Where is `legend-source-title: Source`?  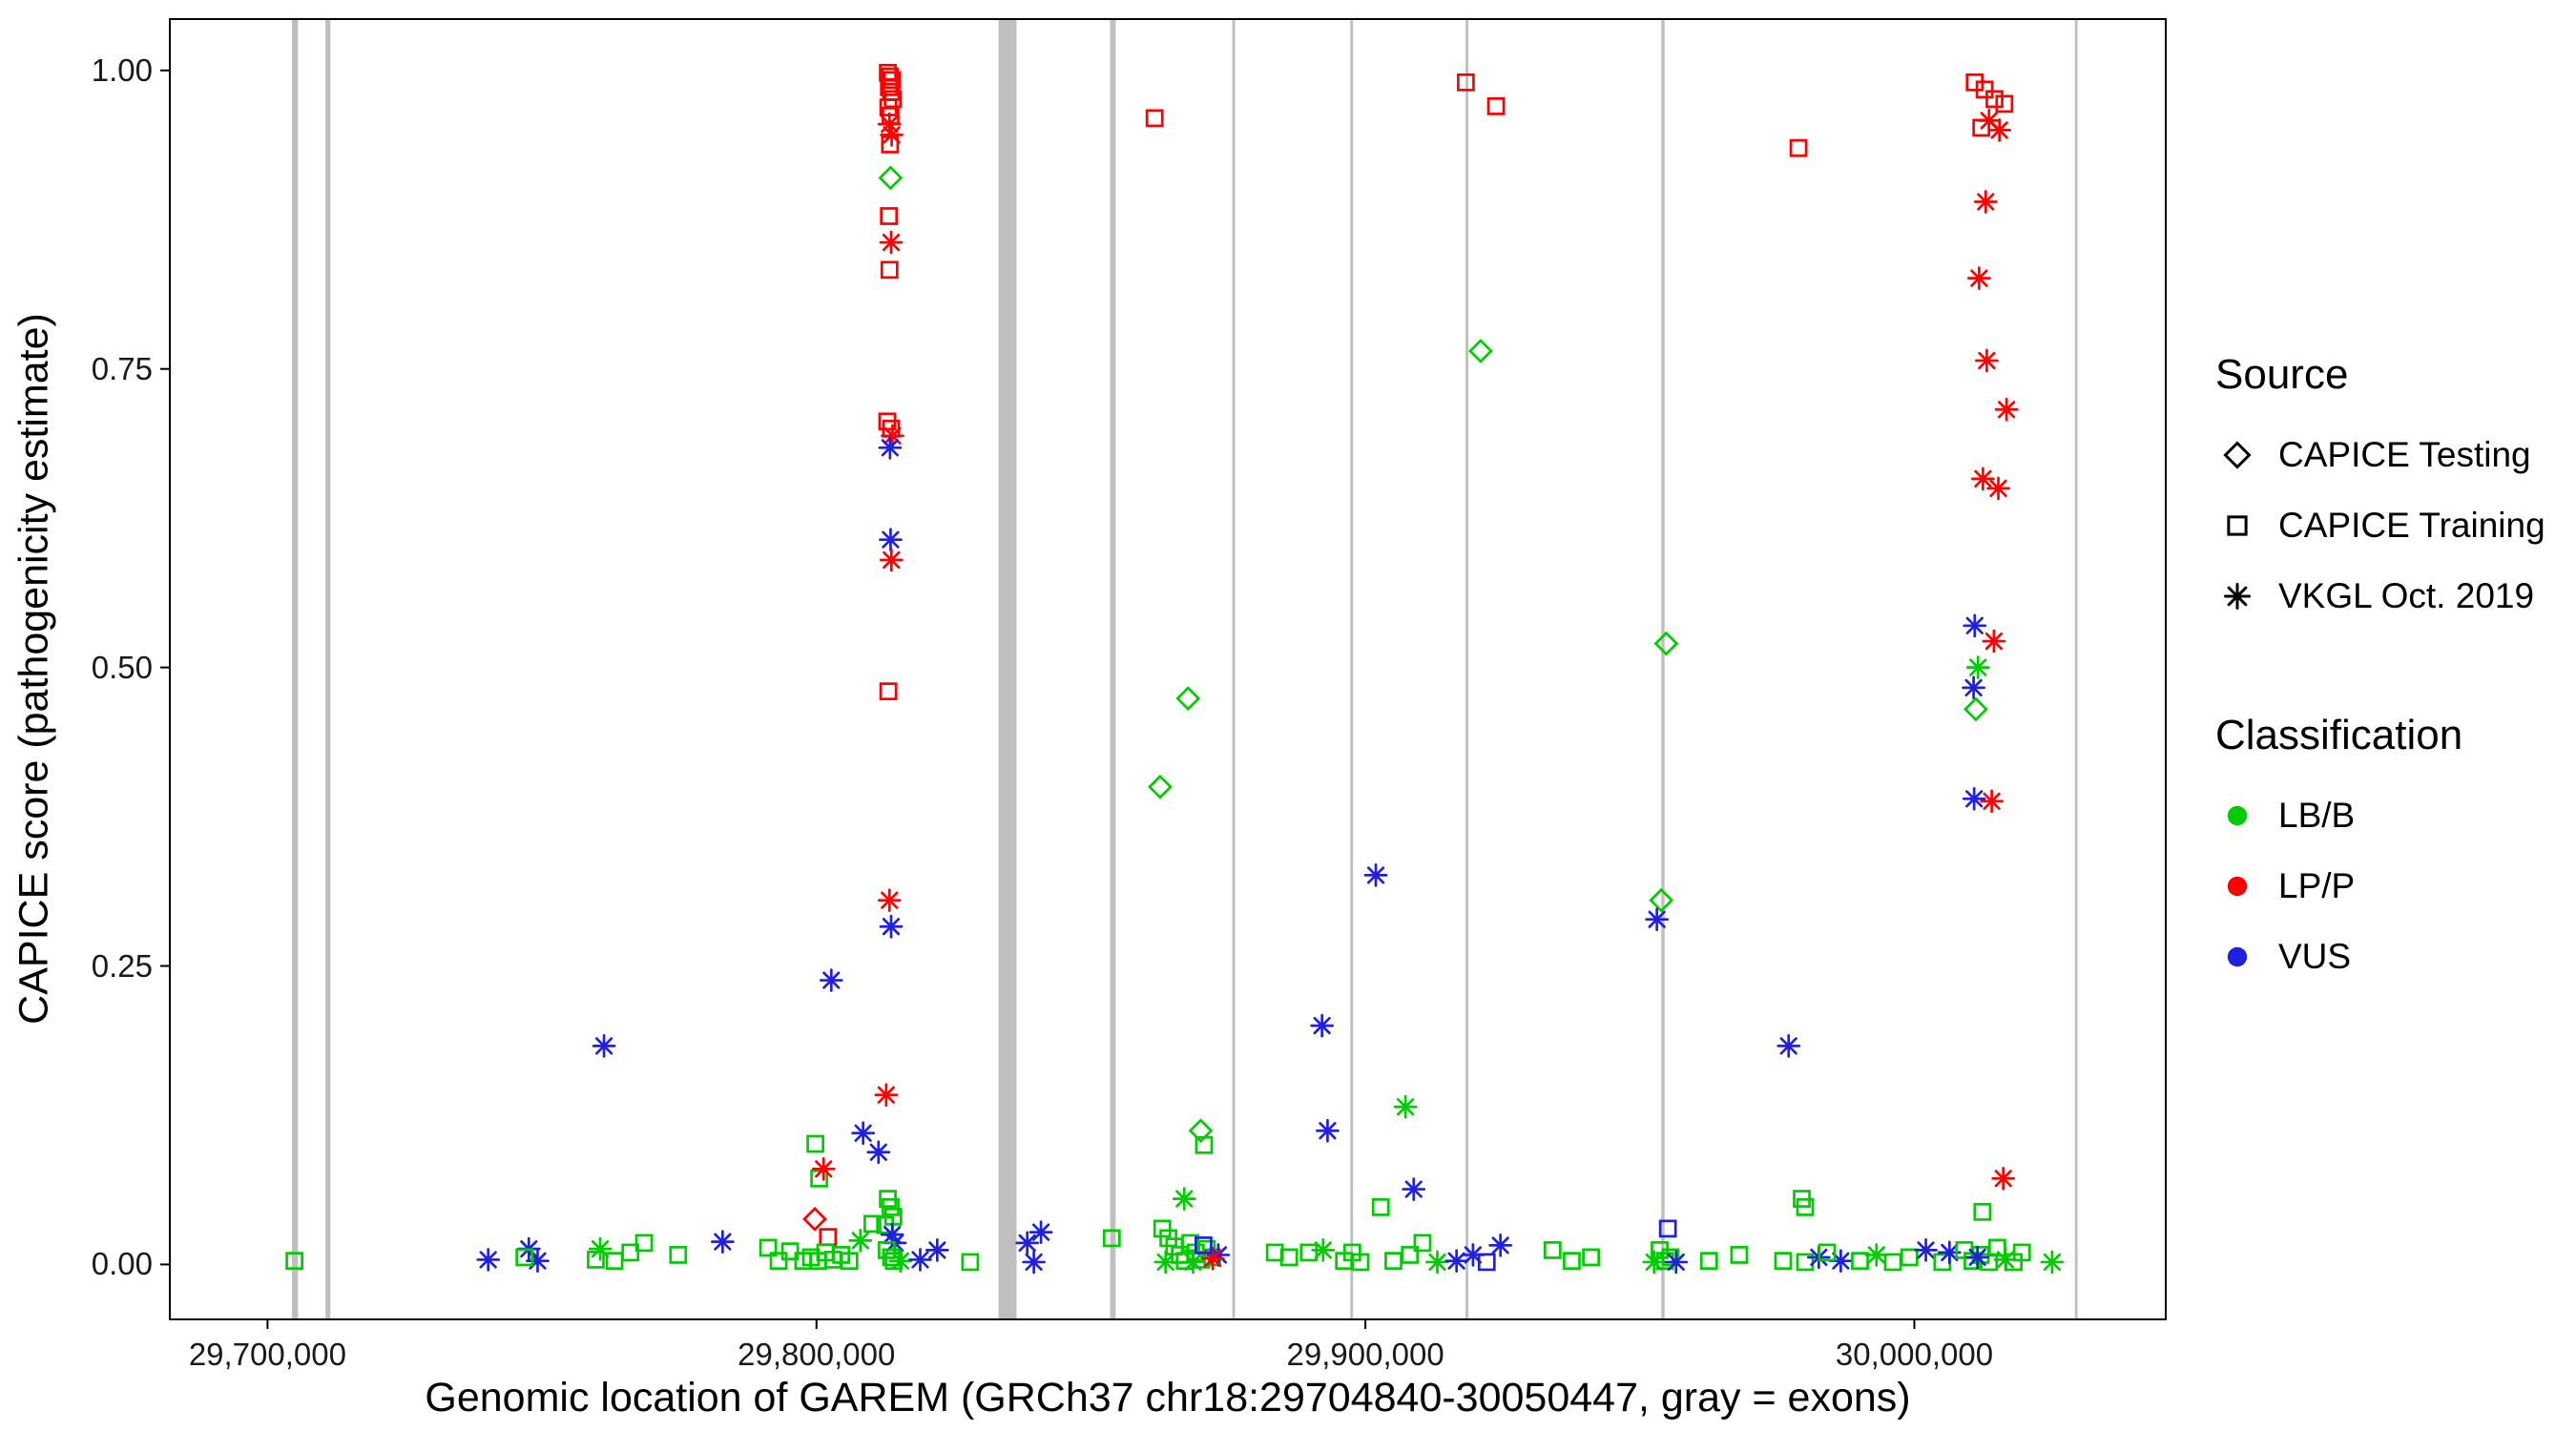
legend-source-title: Source is located at coordinates (2282, 375).